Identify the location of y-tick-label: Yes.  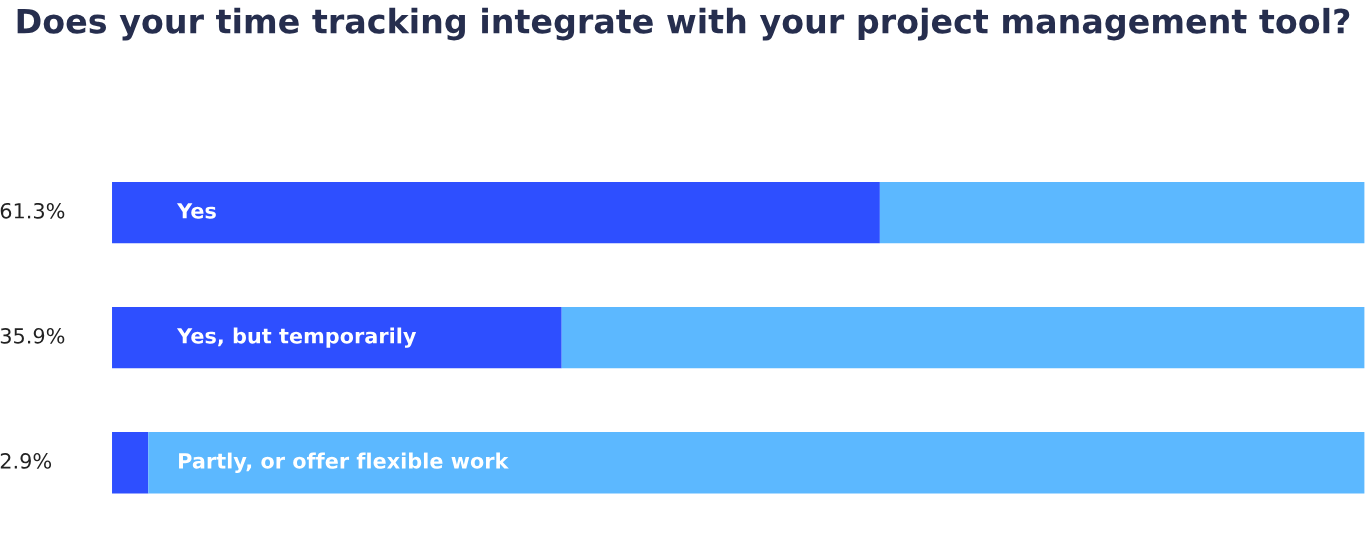
(196, 211).